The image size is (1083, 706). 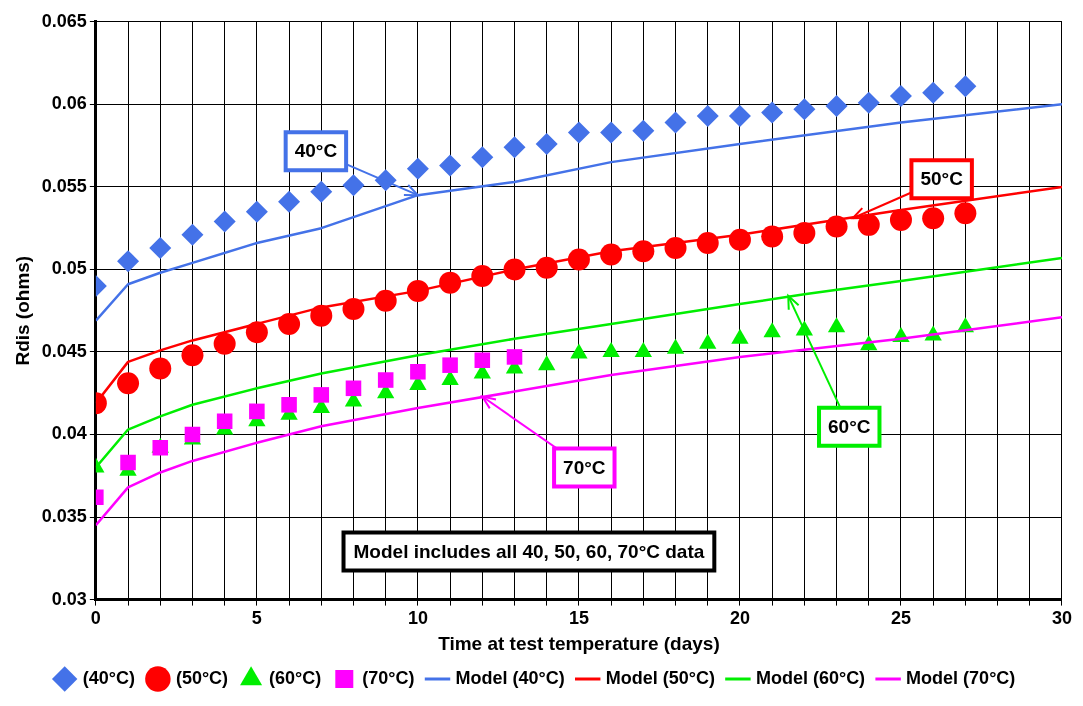 I want to click on legend-label: Model (50°C), so click(x=660, y=677).